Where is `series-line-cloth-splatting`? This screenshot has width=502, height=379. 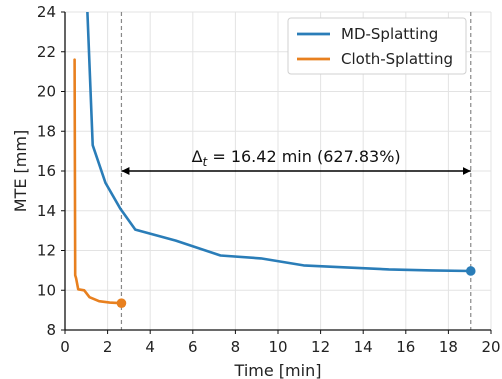 series-line-cloth-splatting is located at coordinates (98, 181).